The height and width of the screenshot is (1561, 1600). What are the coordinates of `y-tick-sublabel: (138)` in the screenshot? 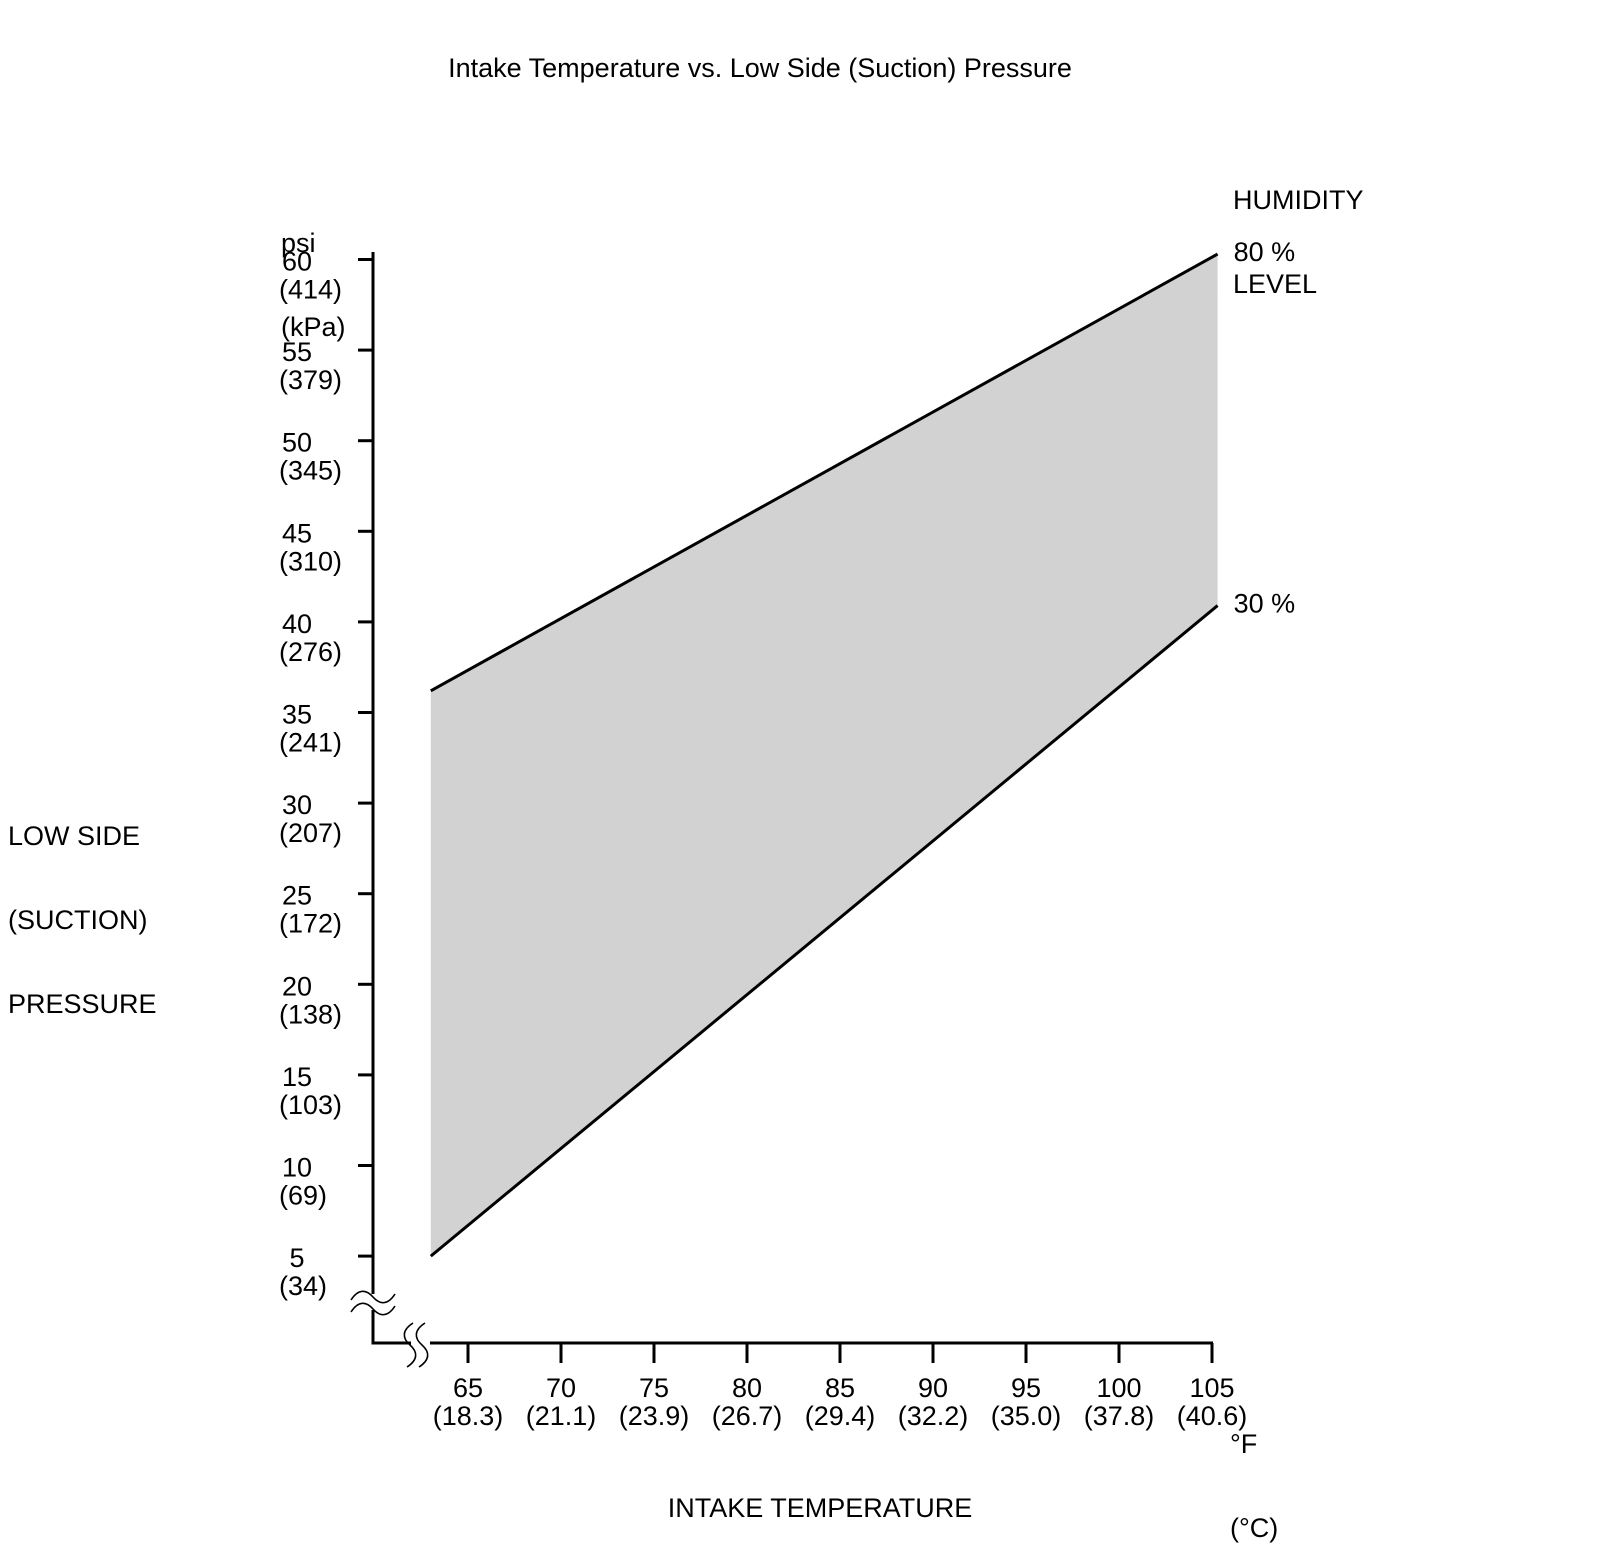 It's located at (310, 1014).